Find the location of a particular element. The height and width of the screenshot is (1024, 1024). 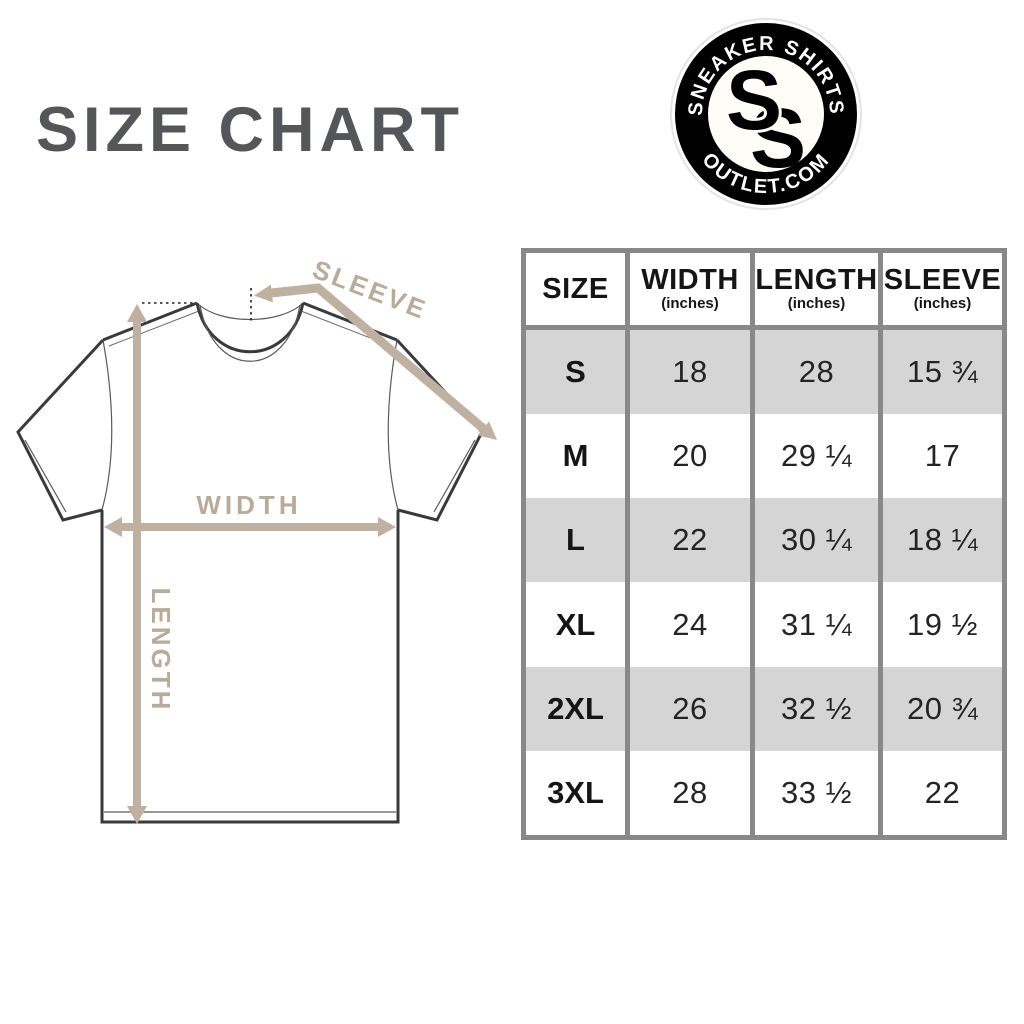

monogram-s2: S is located at coordinates (778, 138).